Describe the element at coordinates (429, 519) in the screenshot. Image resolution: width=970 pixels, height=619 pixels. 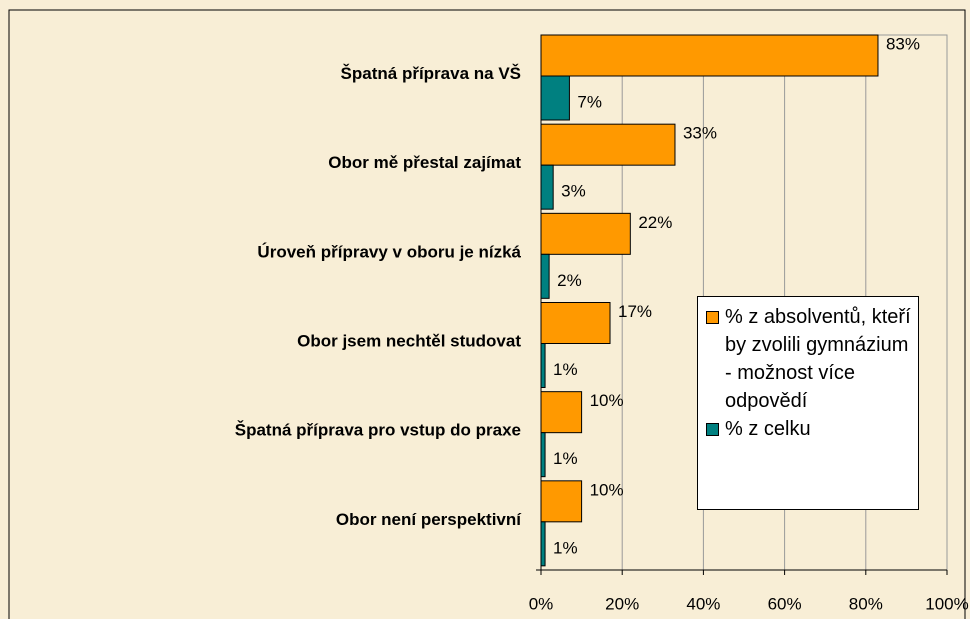
I see `y-tick-label: Obor není perspektivní` at that location.